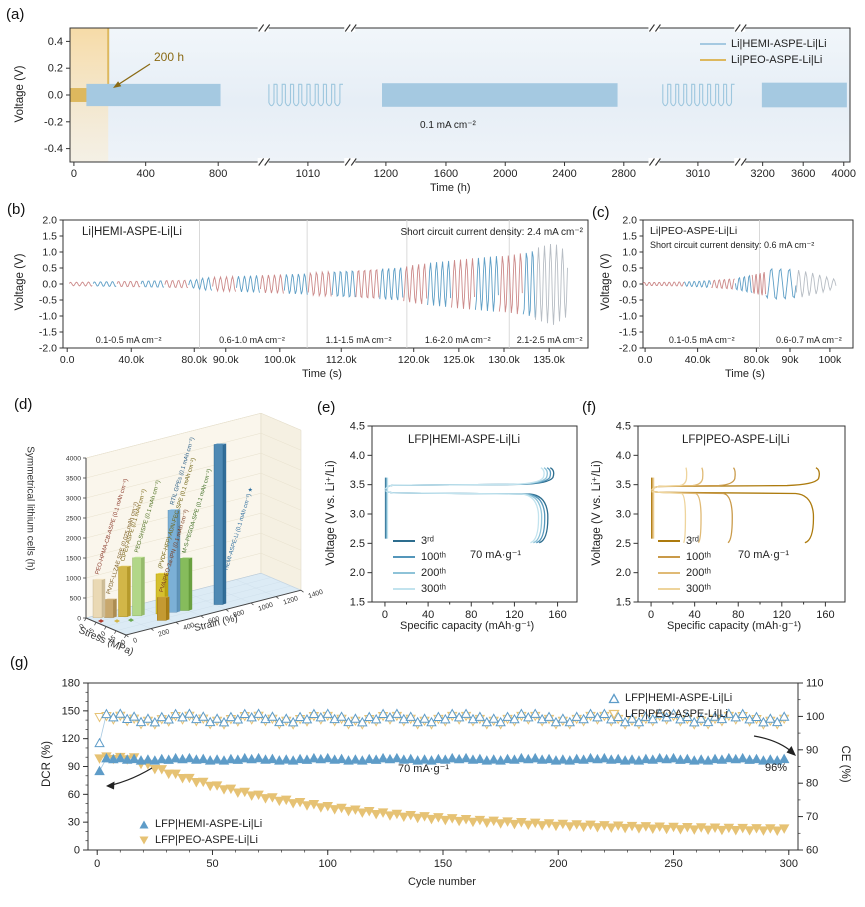 The height and width of the screenshot is (907, 865). Describe the element at coordinates (194, 360) in the screenshot. I see `tick-label: 80.0k` at that location.